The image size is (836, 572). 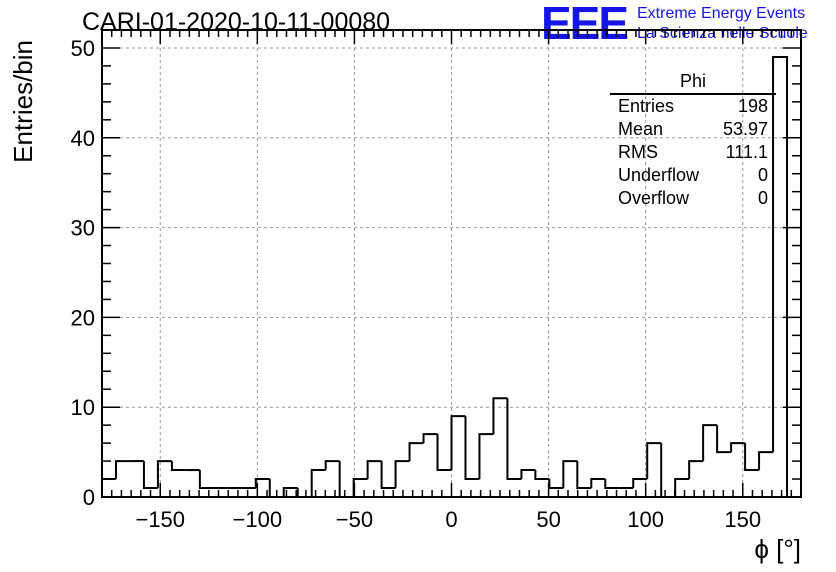 I want to click on x-tick-label: 50, so click(x=548, y=519).